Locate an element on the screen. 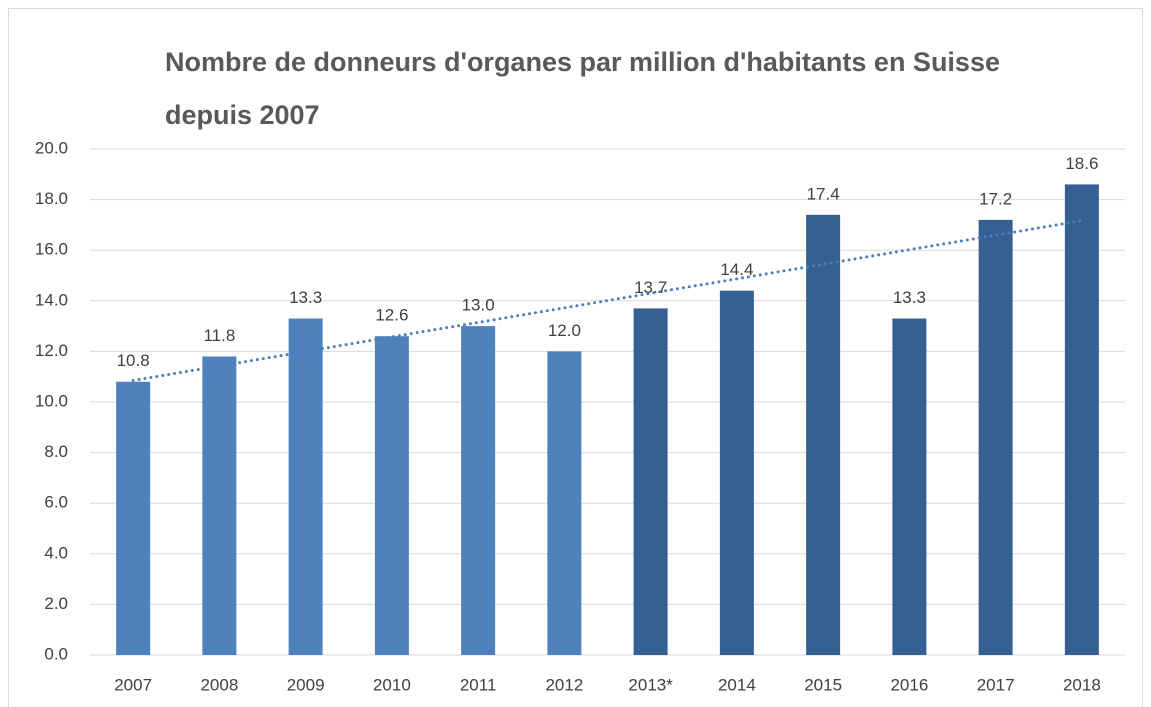  x-tick-label: 2008 is located at coordinates (219, 684).